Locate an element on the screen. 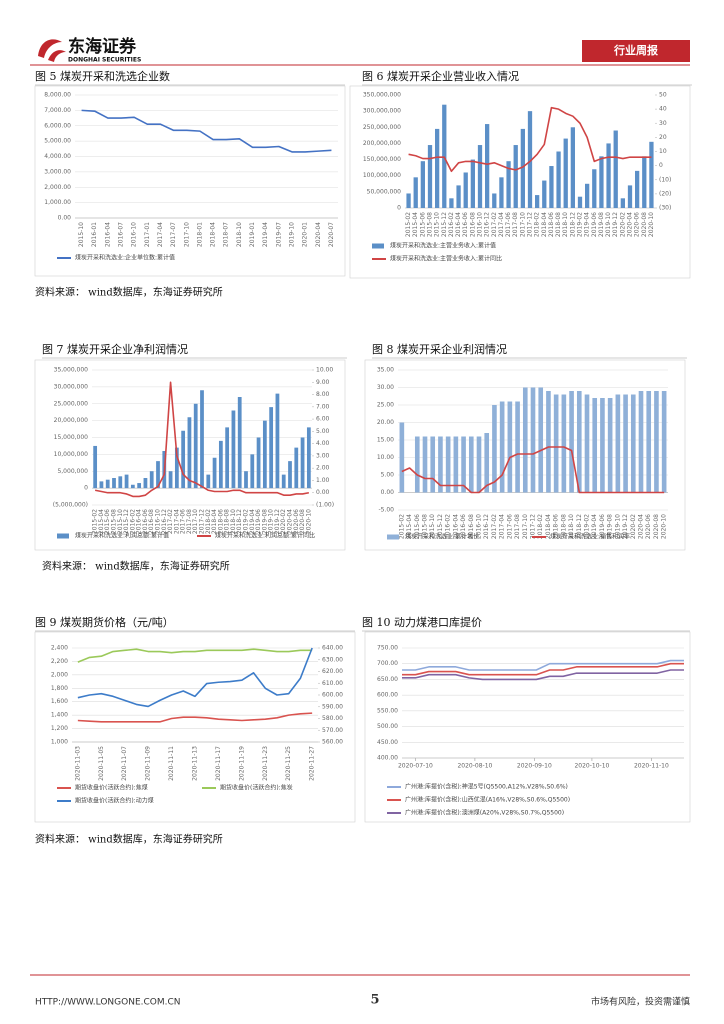 This screenshot has height=1024, width=724. x-tick-label: 2016-10 is located at coordinates (134, 234).